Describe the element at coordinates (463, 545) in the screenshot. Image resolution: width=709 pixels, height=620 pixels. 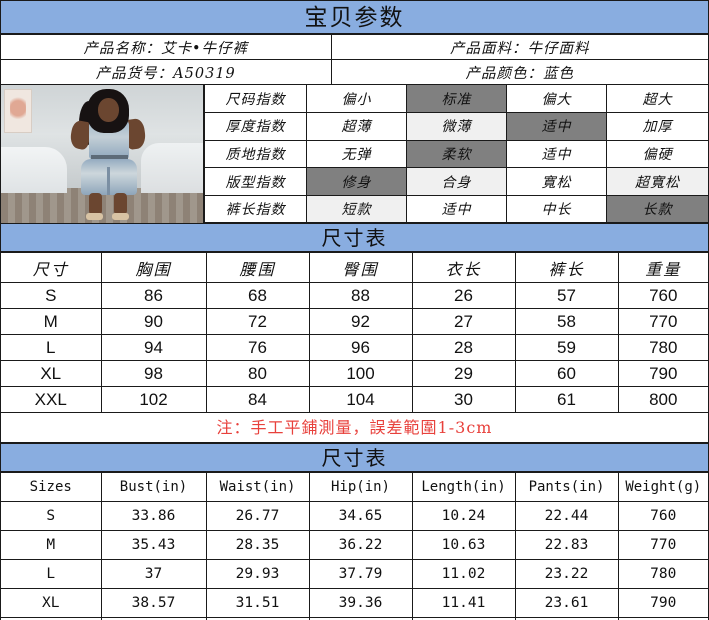
I see `cell-value: 10.63` at that location.